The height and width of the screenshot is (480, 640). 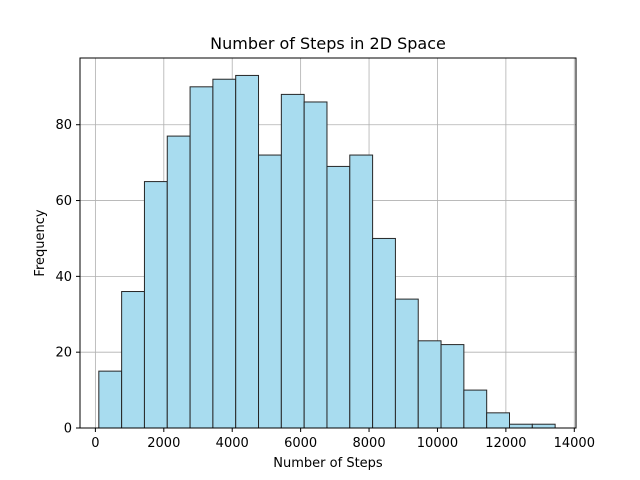 What do you see at coordinates (95, 443) in the screenshot?
I see `x-tick-label: 0` at bounding box center [95, 443].